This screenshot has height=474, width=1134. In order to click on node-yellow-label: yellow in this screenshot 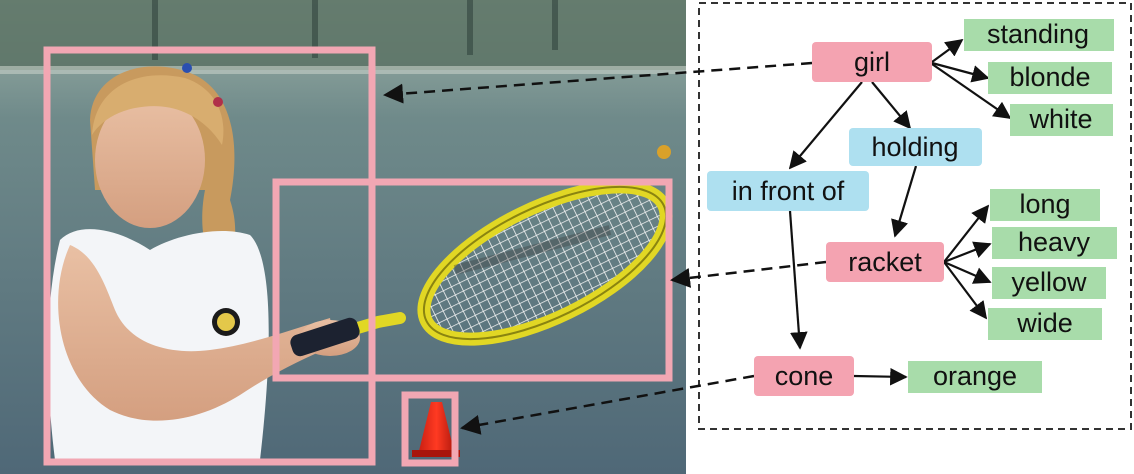, I will do `click(1049, 282)`.